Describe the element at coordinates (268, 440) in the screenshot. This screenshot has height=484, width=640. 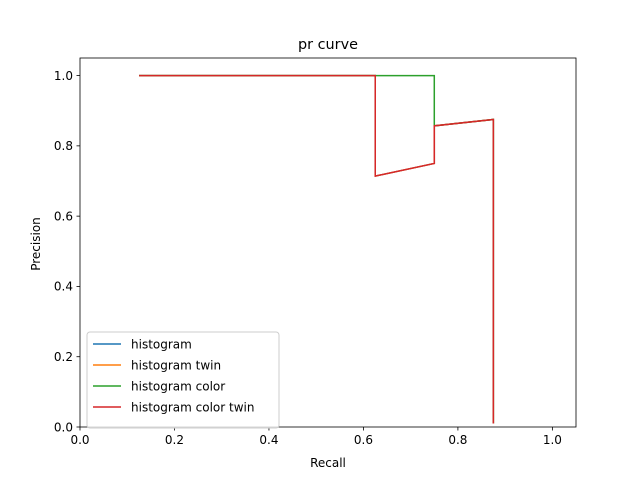
I see `x-tick-label: 0.4` at that location.